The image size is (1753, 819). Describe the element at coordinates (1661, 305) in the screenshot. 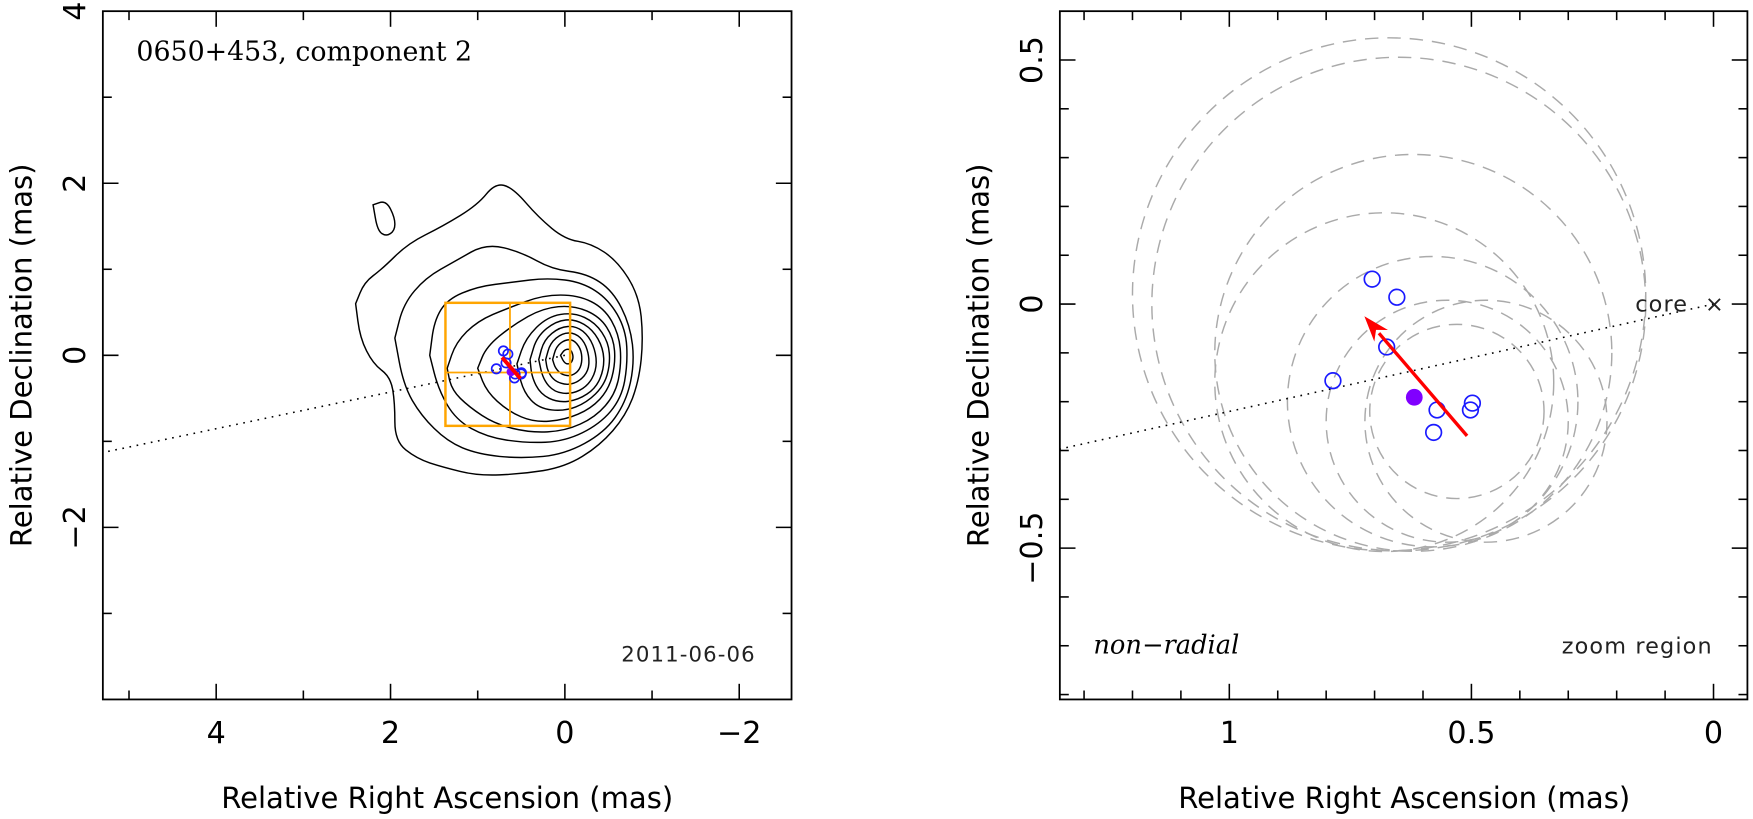

I see `core-label: core` at that location.